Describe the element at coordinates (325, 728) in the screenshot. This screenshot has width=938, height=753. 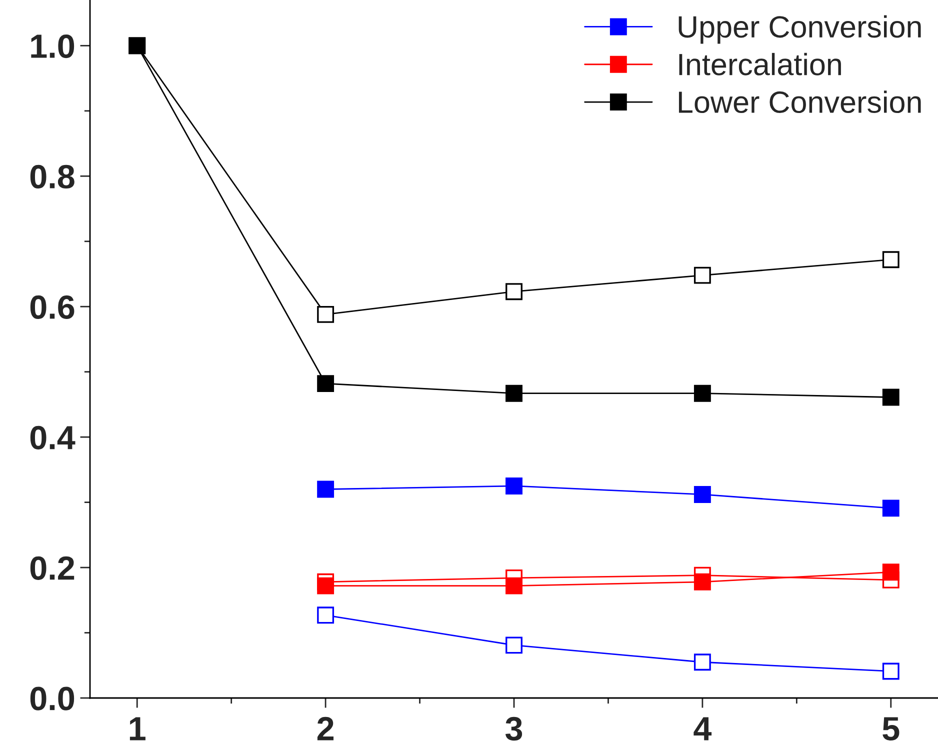
I see `x-tick-label: 2` at that location.